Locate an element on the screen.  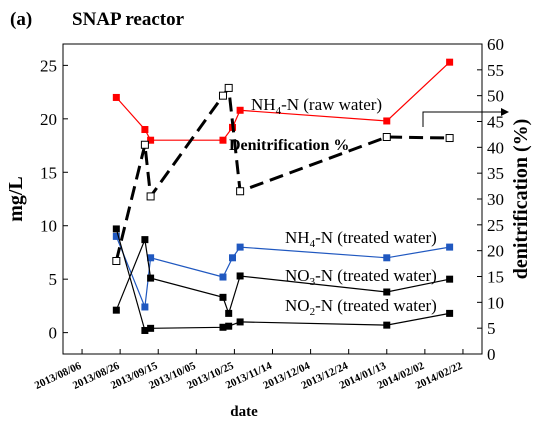
y-axis-label-right: denitrification (%) is located at coordinates (521, 199).